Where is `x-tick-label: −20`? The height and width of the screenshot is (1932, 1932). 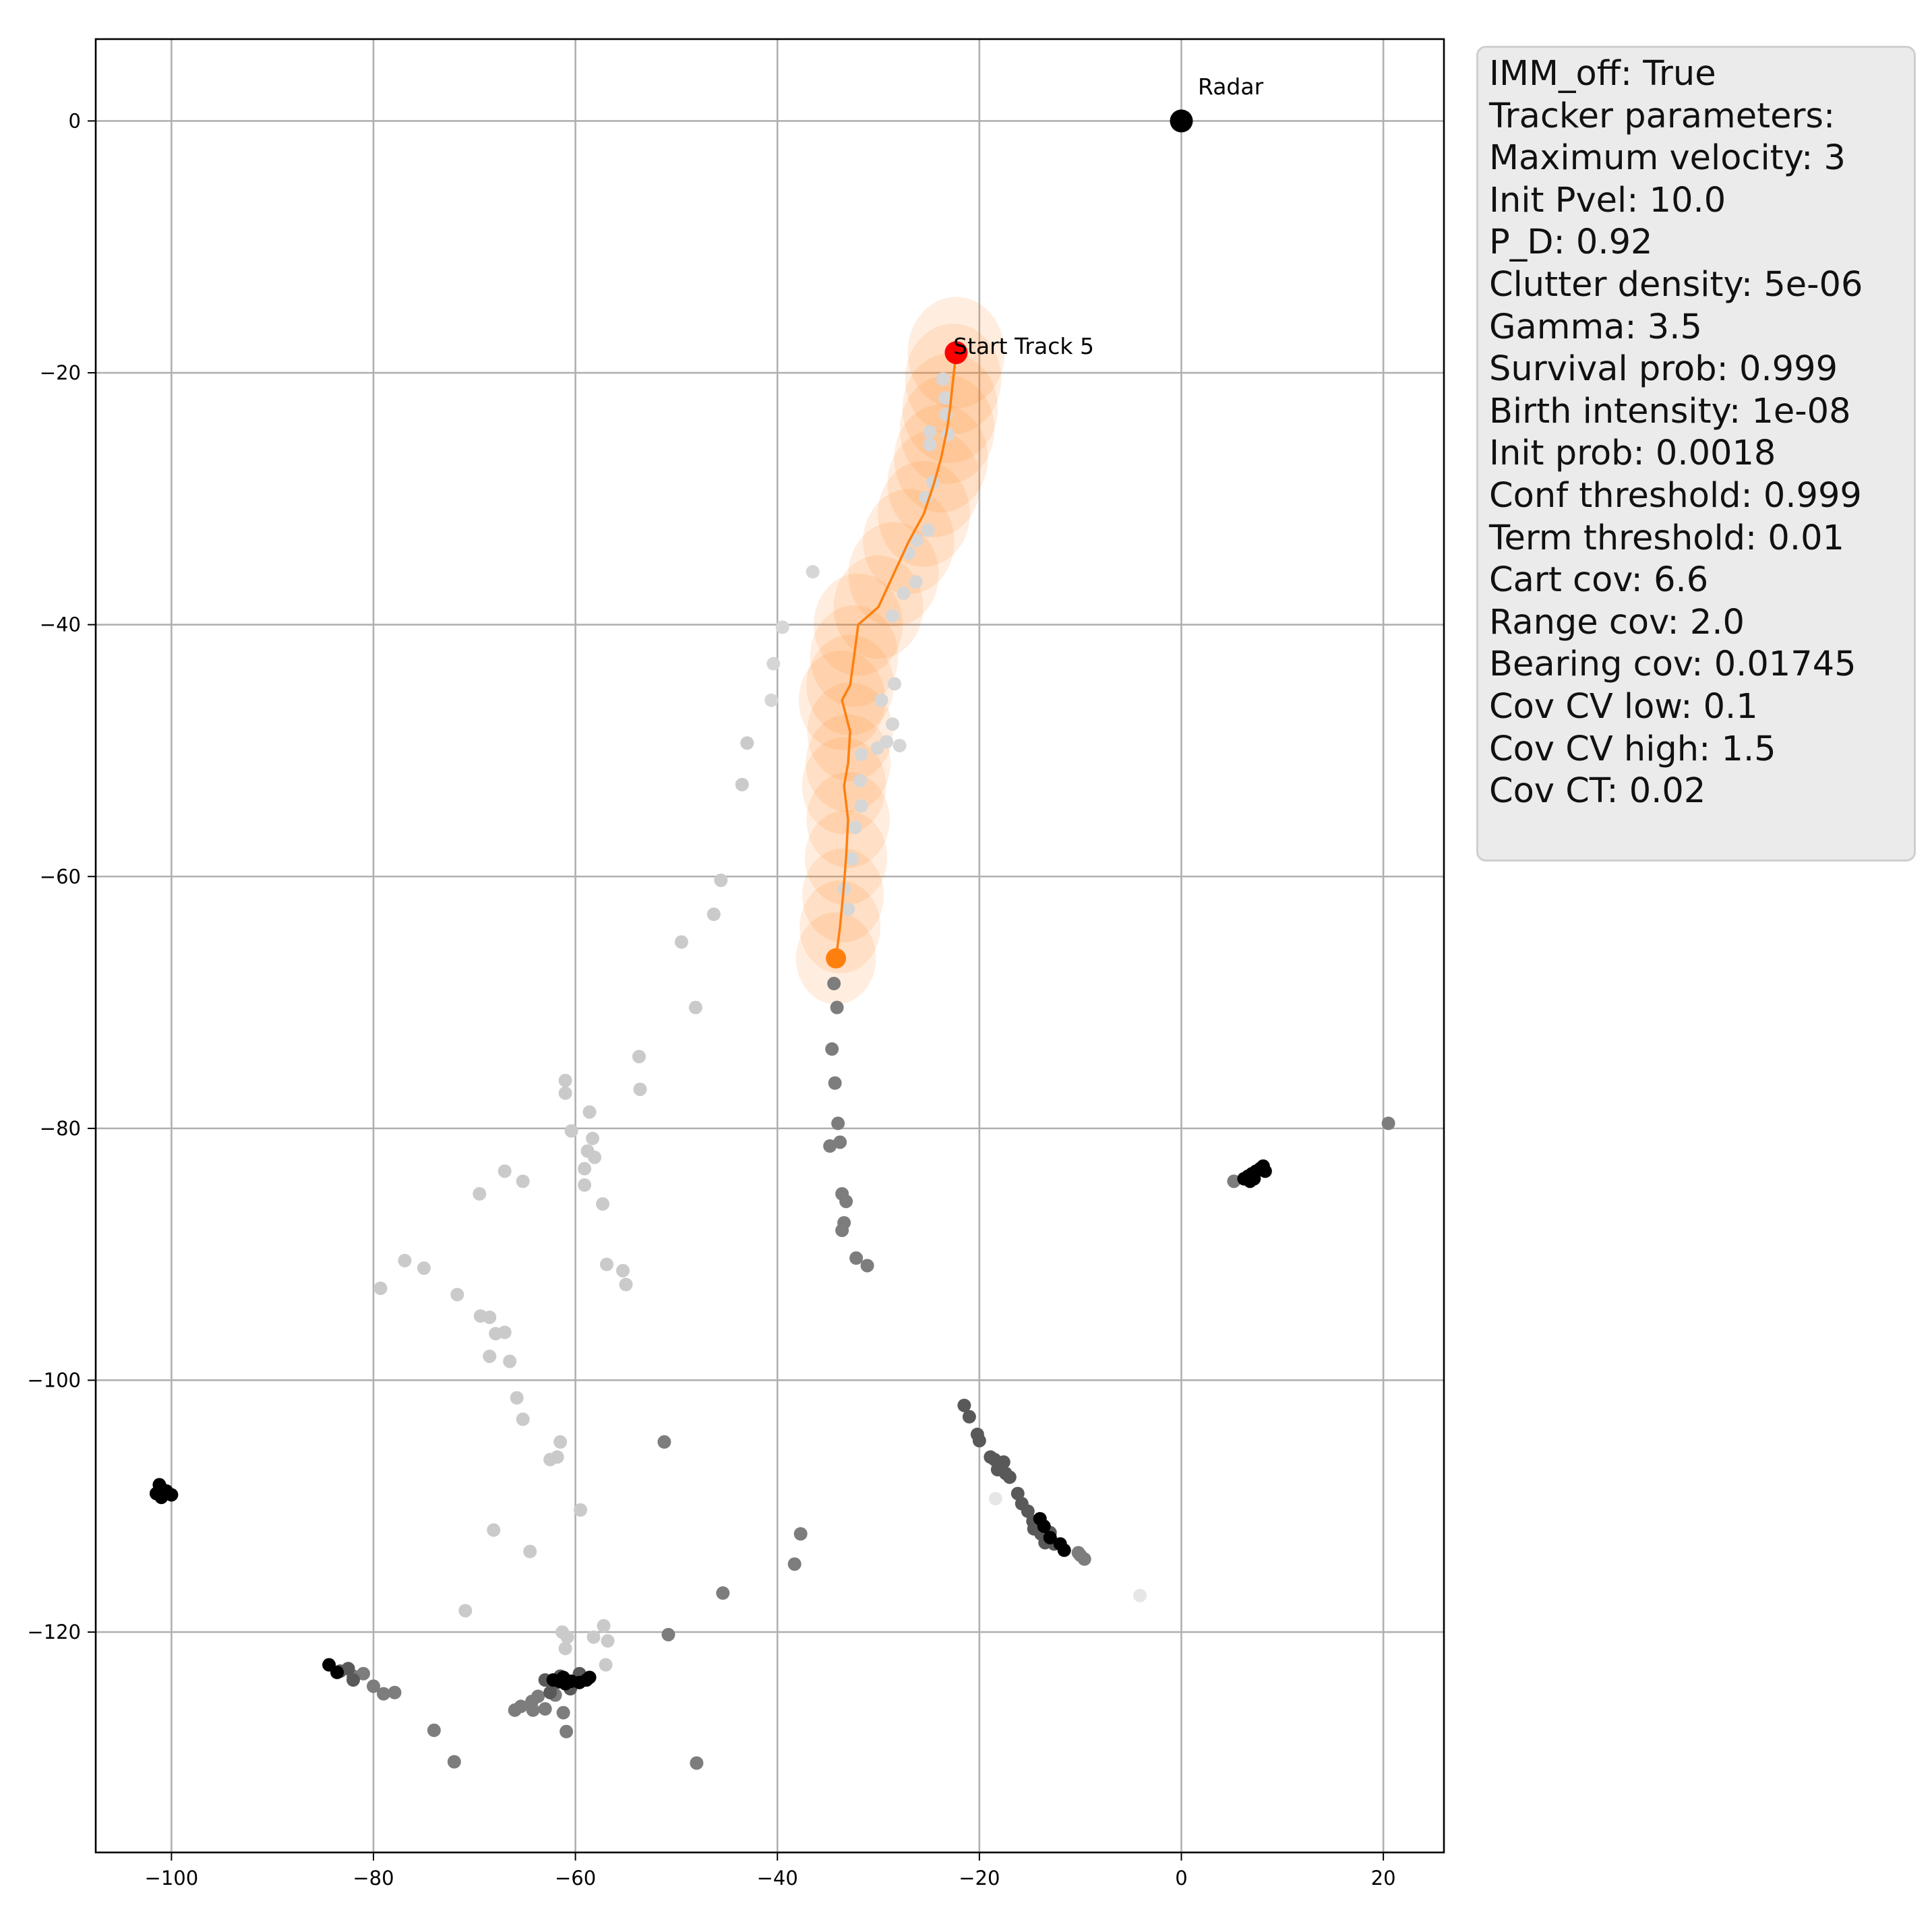
x-tick-label: −20 is located at coordinates (979, 1878).